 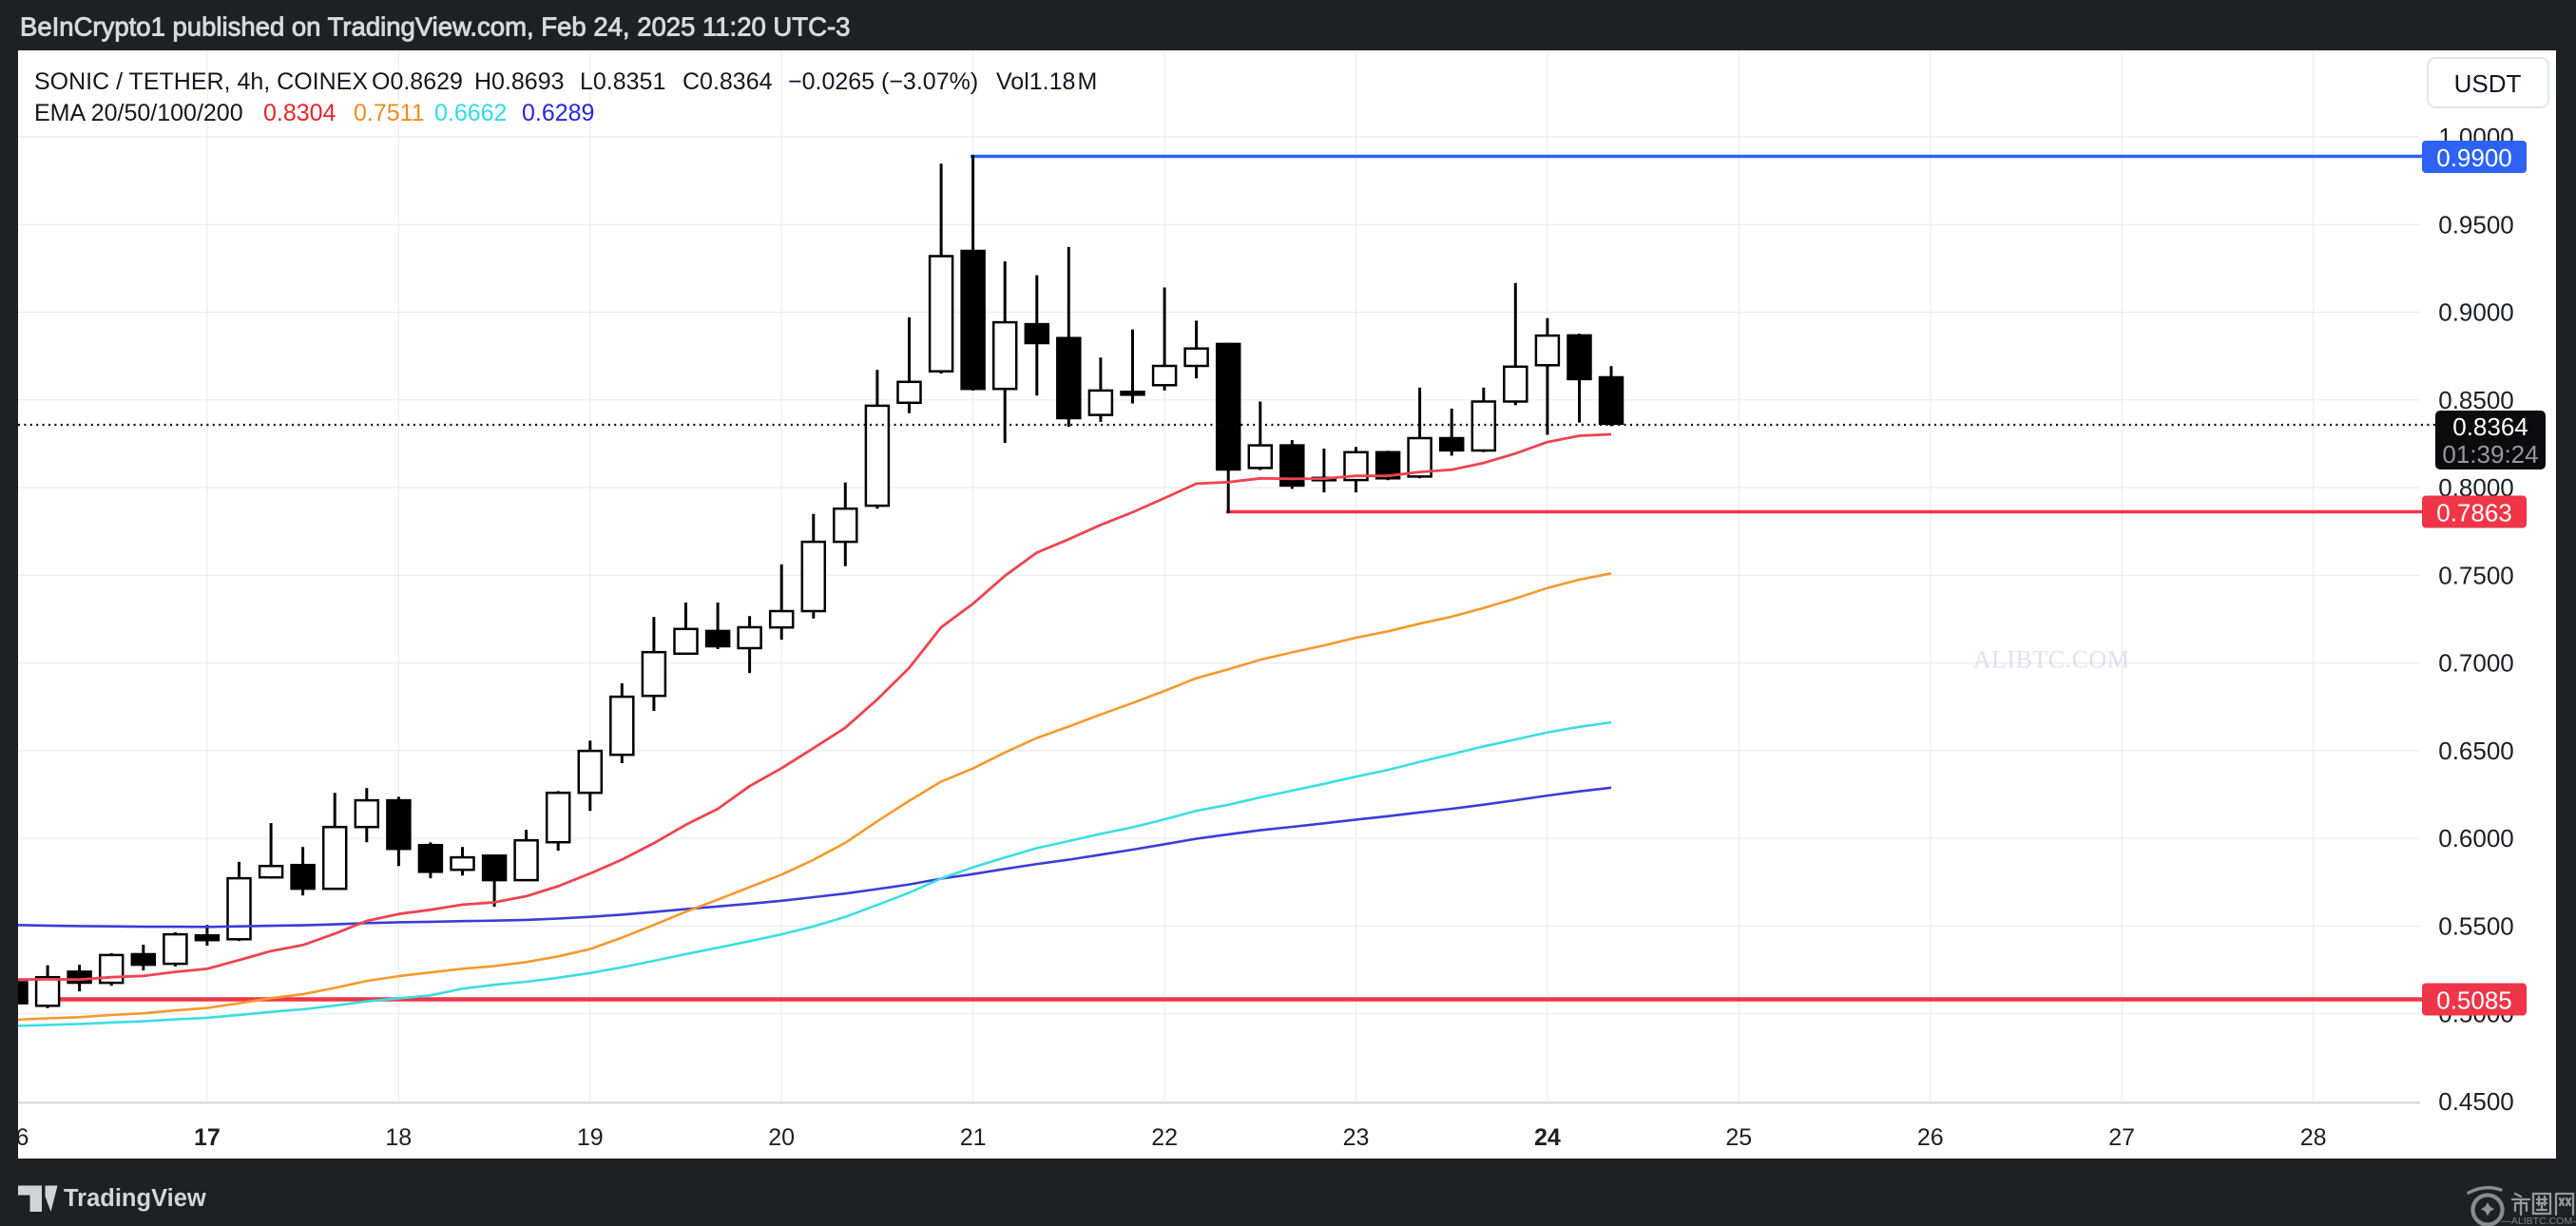 I want to click on svg-text: 0.6000, so click(x=2476, y=838).